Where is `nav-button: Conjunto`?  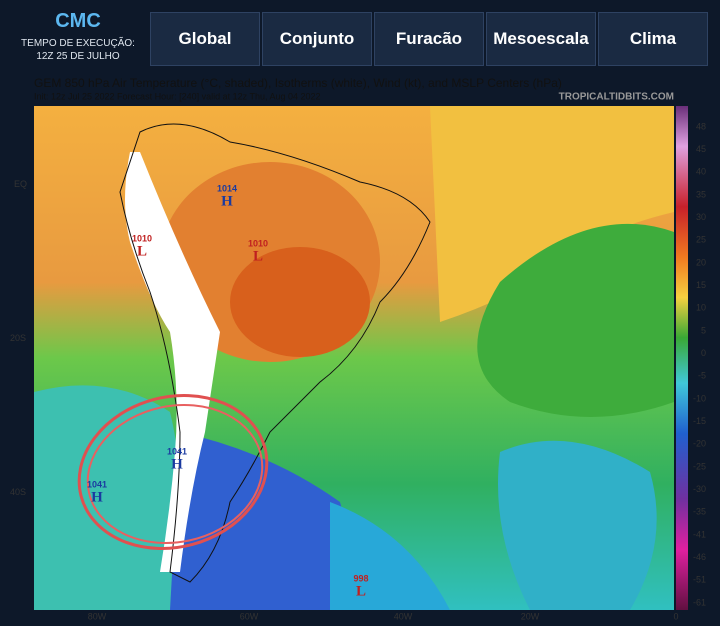 nav-button: Conjunto is located at coordinates (317, 39).